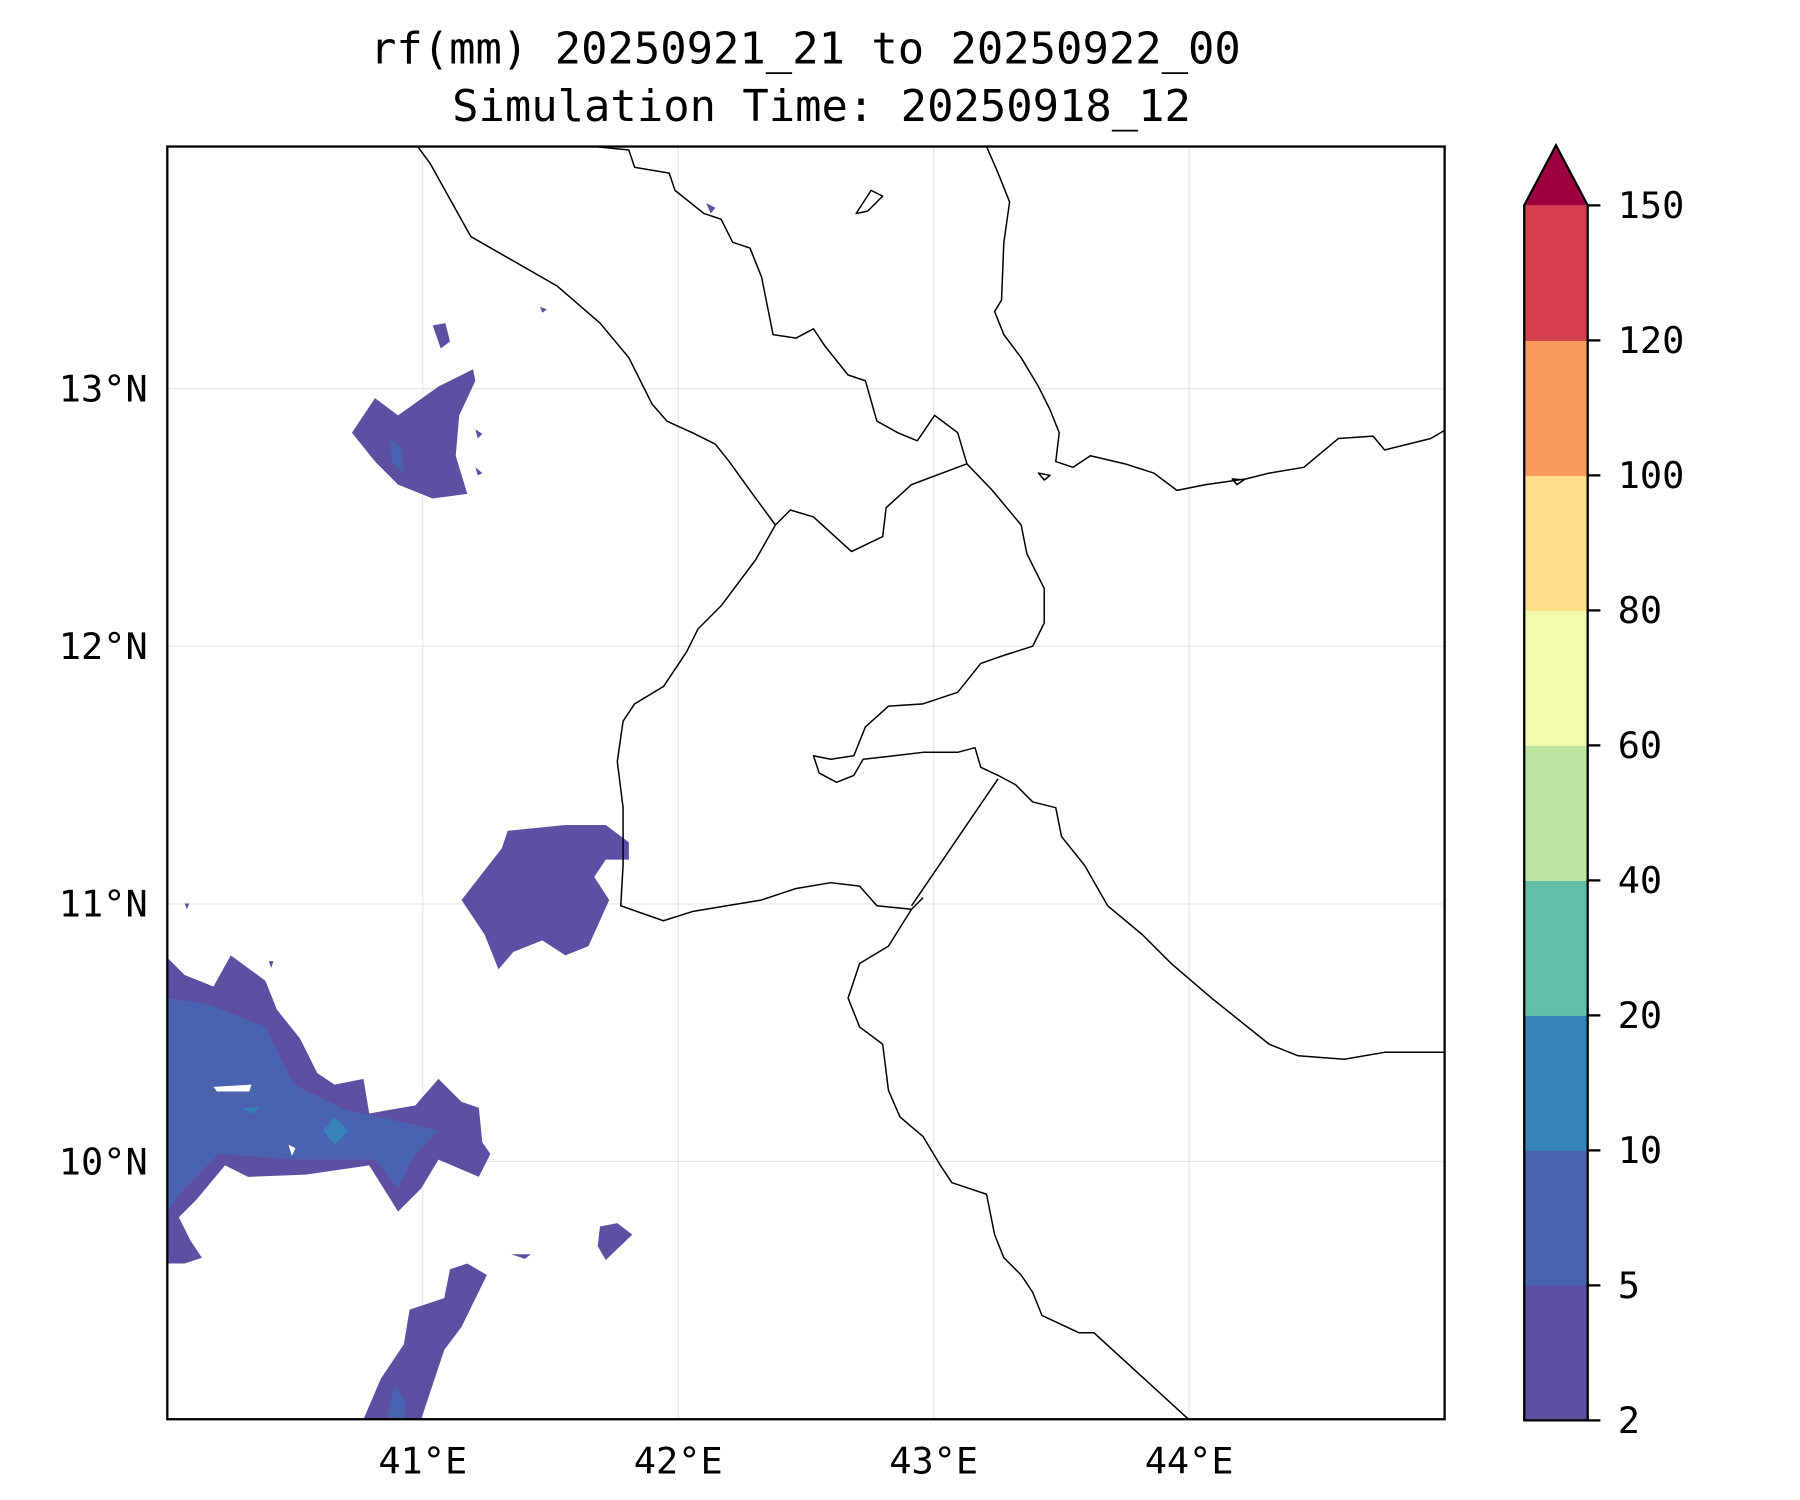 This screenshot has width=1800, height=1500. Describe the element at coordinates (1640, 745) in the screenshot. I see `colorbar-tick-label: 60` at that location.